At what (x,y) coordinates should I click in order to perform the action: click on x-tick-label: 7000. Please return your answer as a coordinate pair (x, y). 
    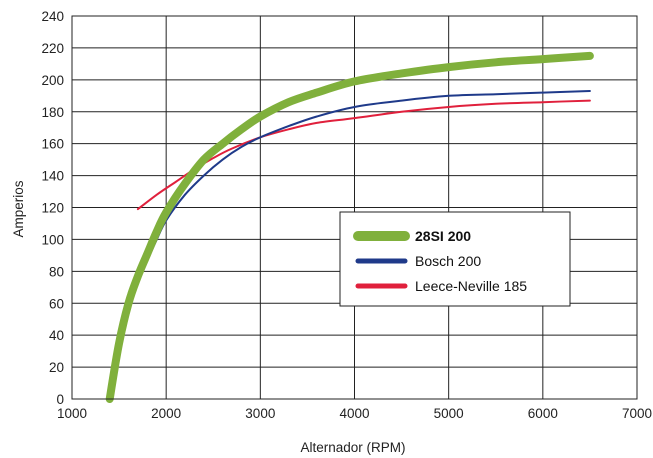
    Looking at the image, I should click on (637, 413).